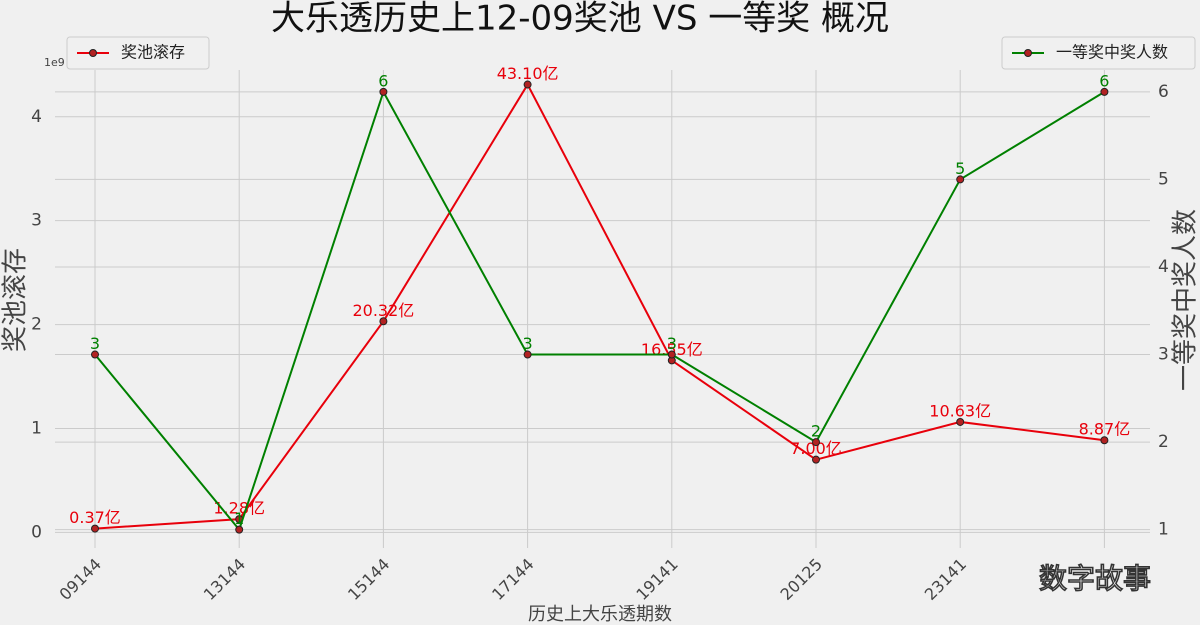 The height and width of the screenshot is (625, 1200). I want to click on data-label: 1, so click(239, 518).